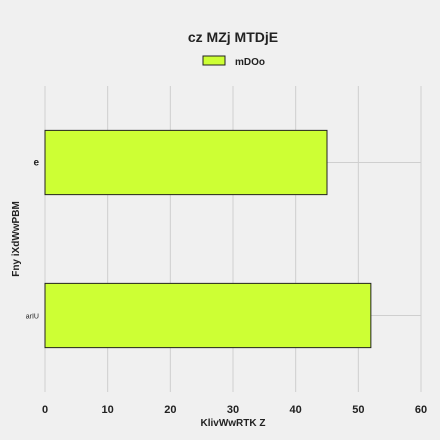 This screenshot has height=440, width=440. Describe the element at coordinates (33, 239) in the screenshot. I see `y-tick-labels: arIU e` at that location.